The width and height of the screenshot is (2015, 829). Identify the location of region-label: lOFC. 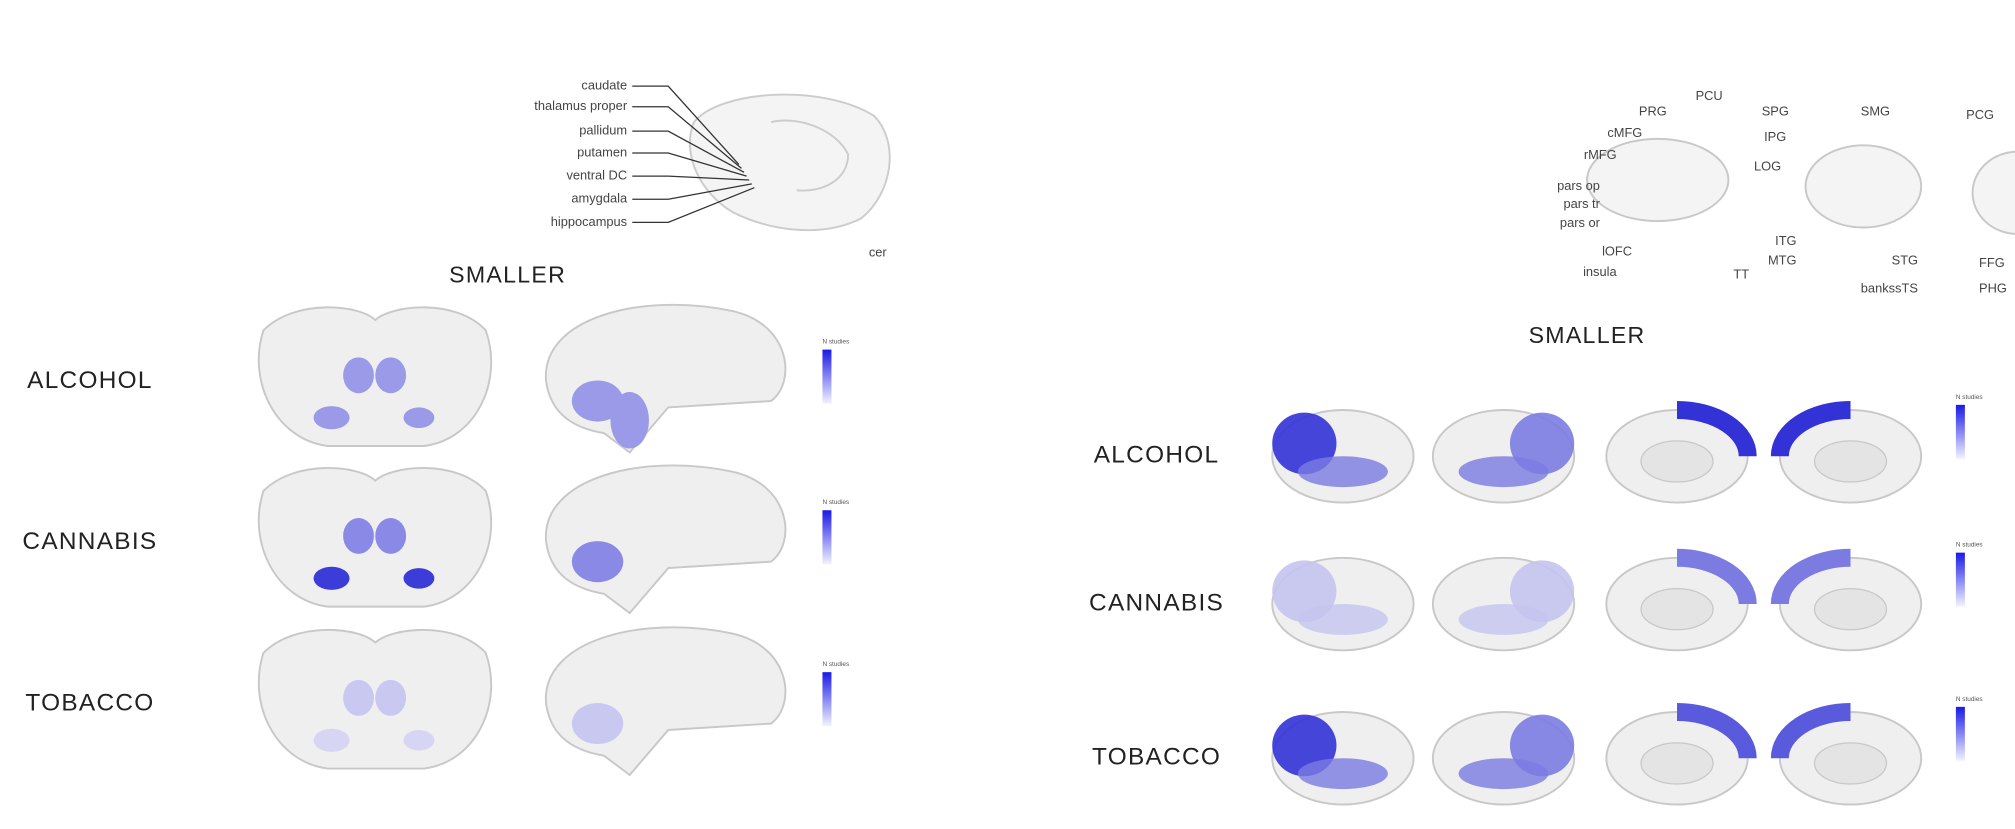
(1617, 250).